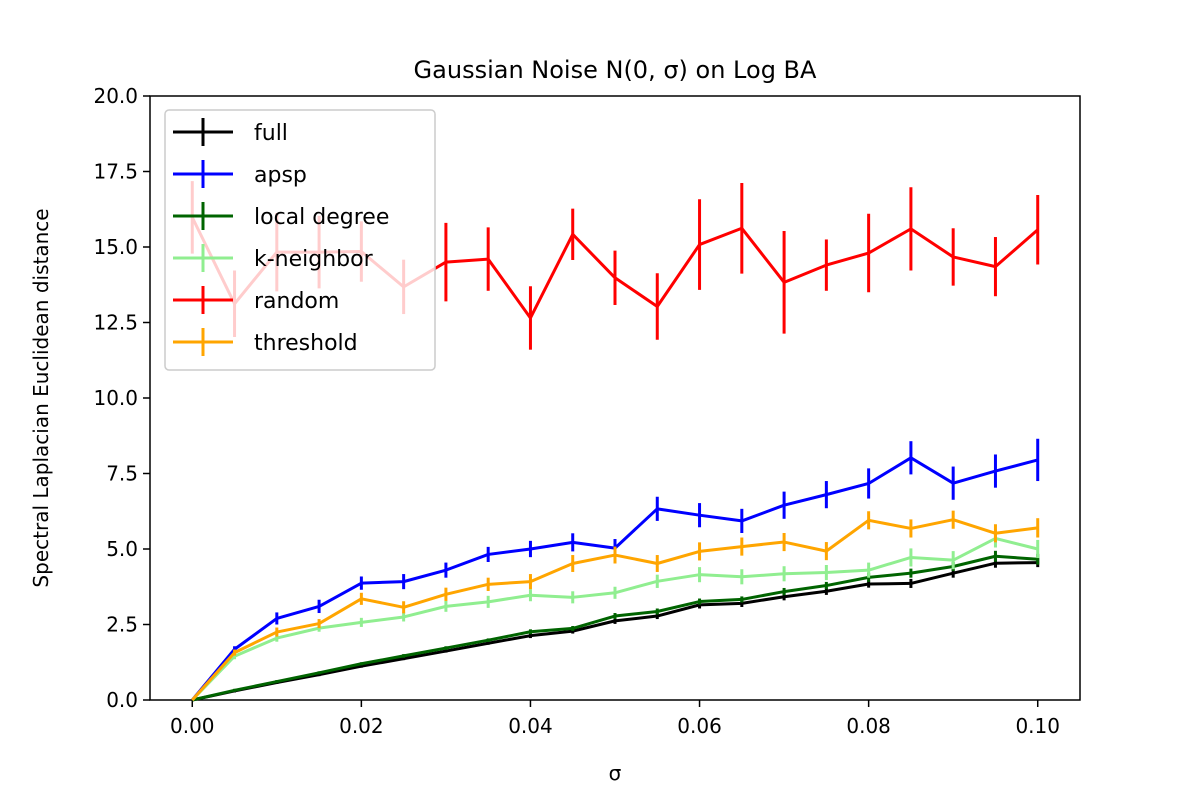 Image resolution: width=1200 pixels, height=800 pixels. What do you see at coordinates (115, 247) in the screenshot?
I see `y-tick-label: 15.0` at bounding box center [115, 247].